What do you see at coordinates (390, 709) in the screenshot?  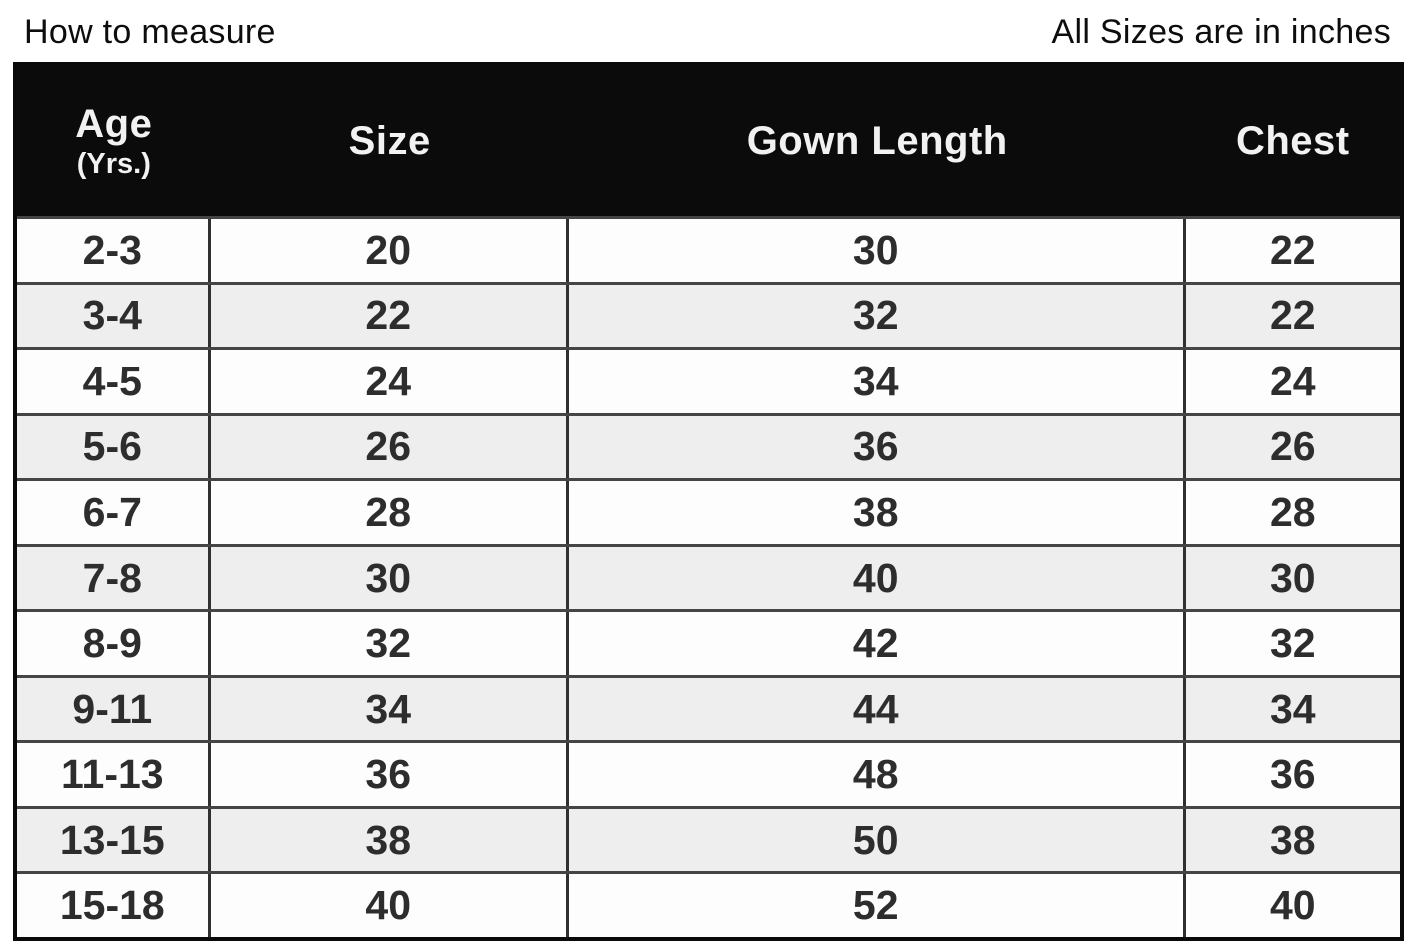 I see `cell-size: 34` at bounding box center [390, 709].